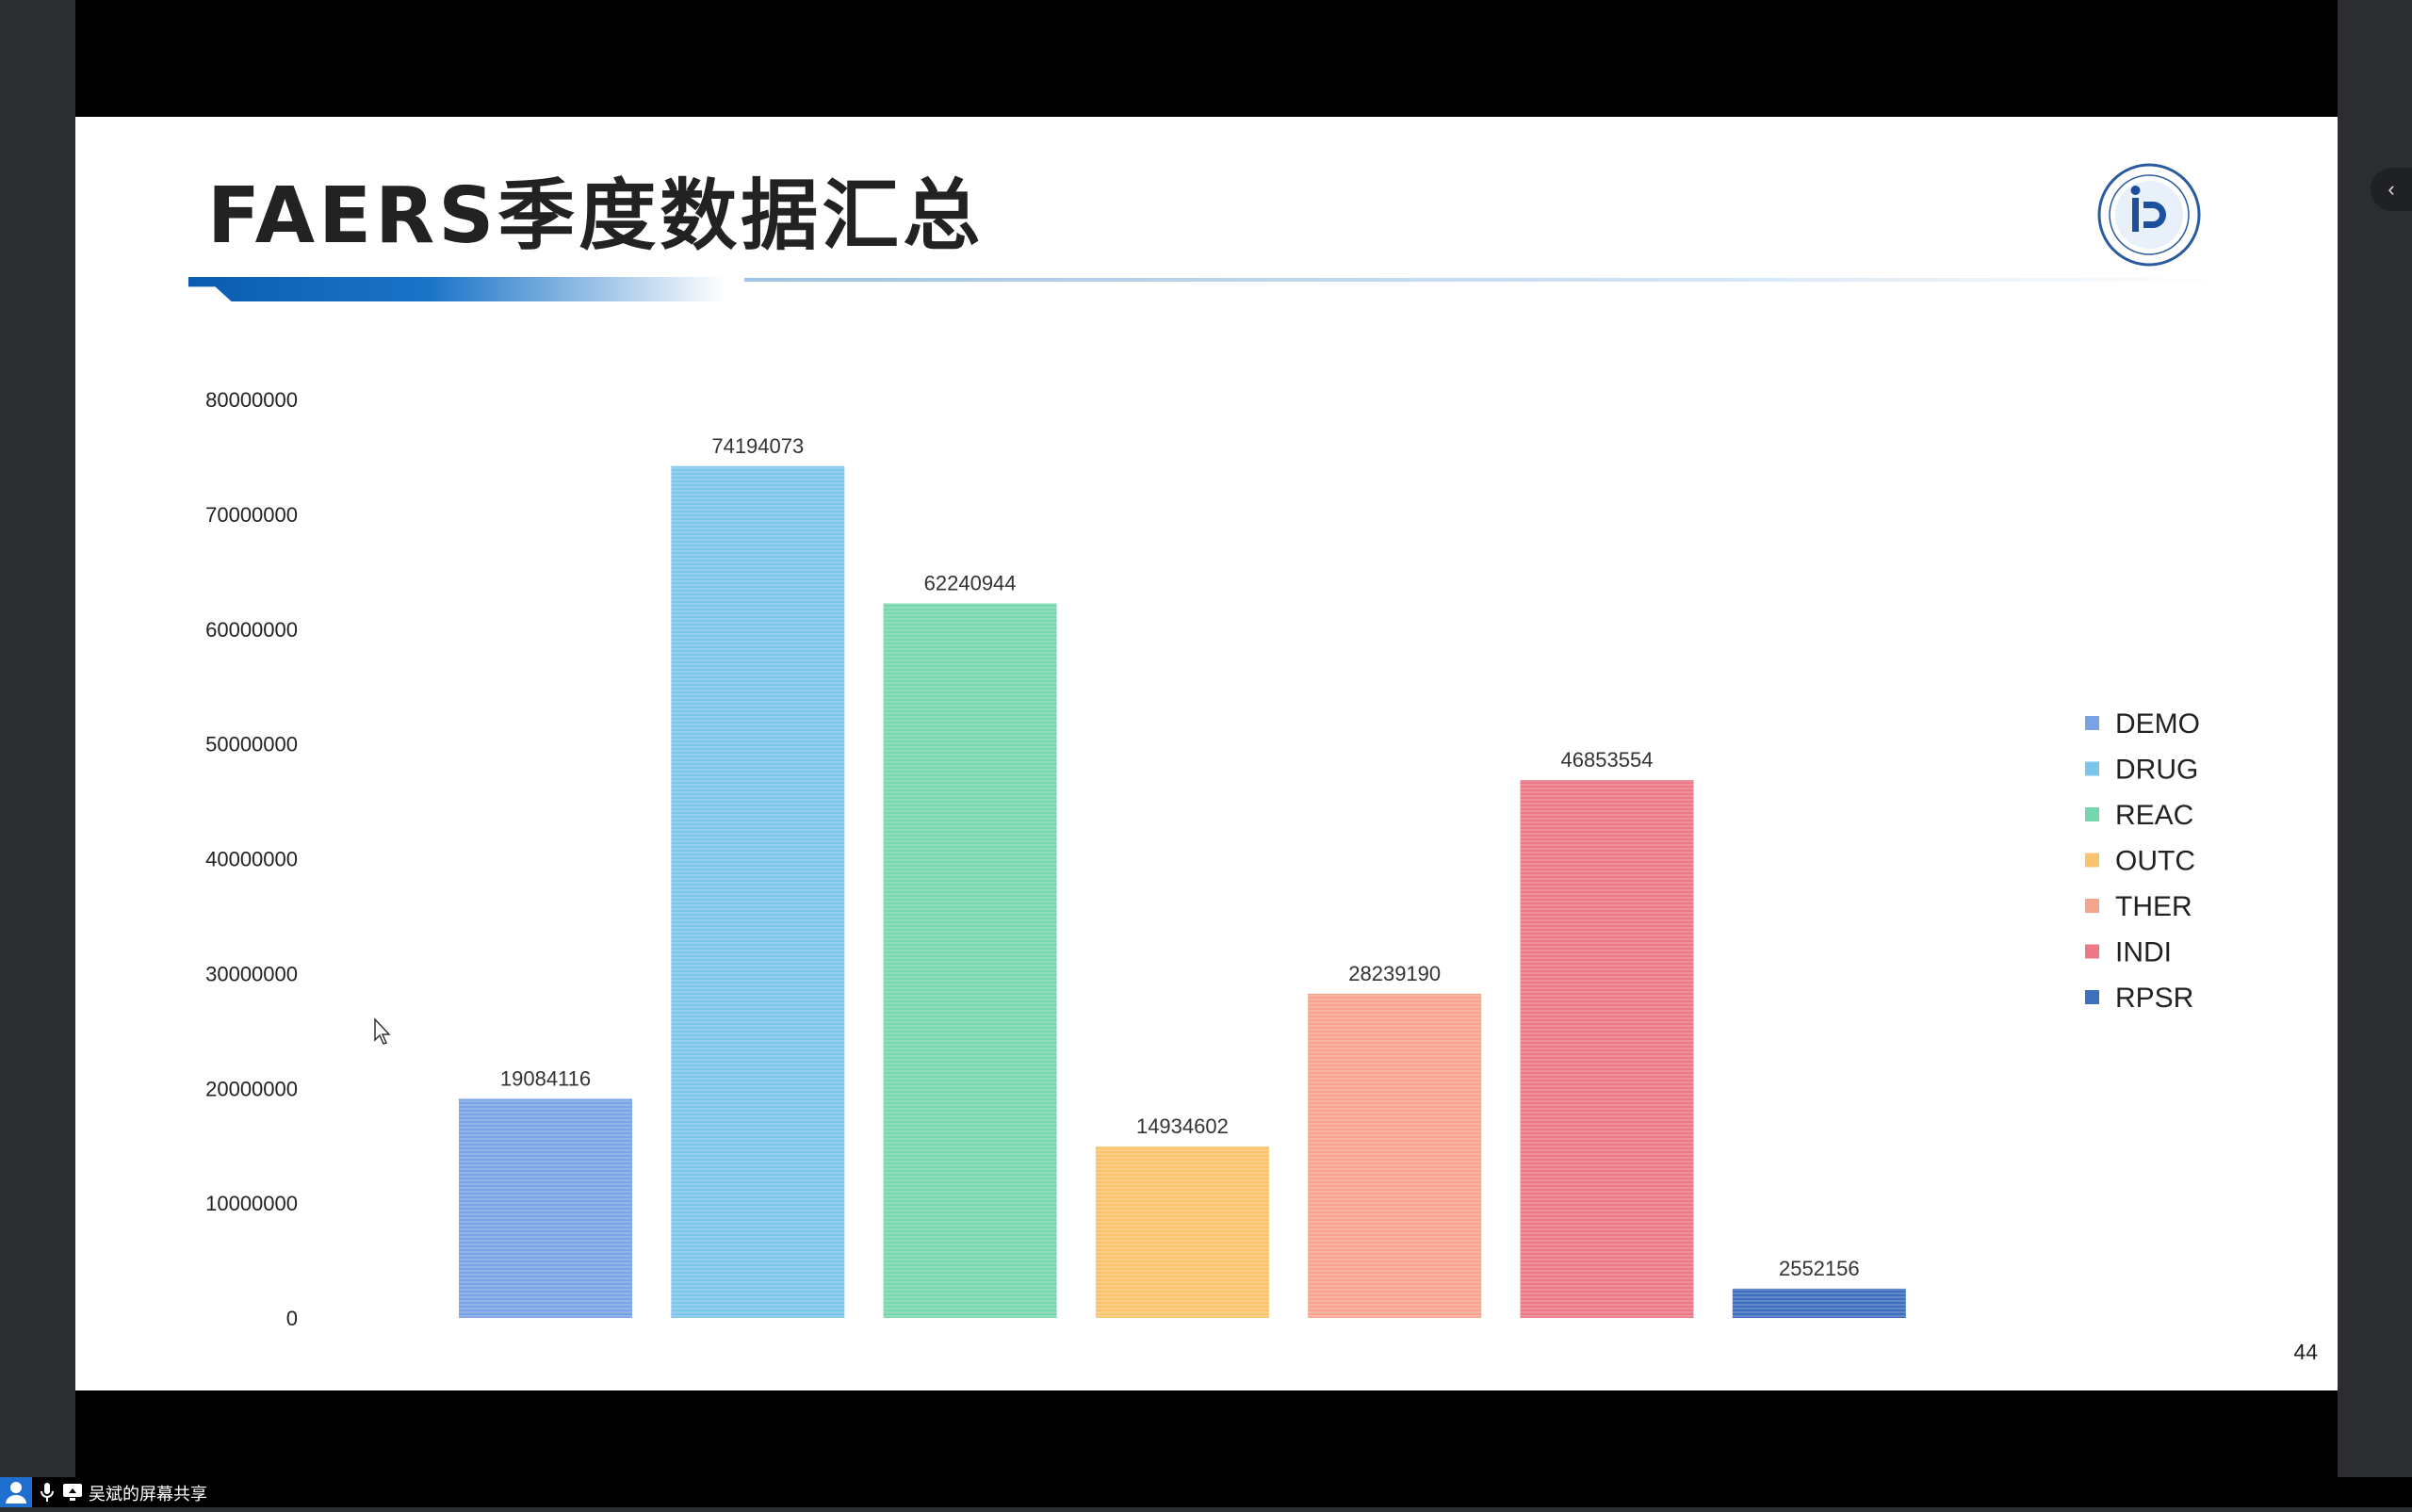 The width and height of the screenshot is (2412, 1512). I want to click on title-underline, so click(1488, 280).